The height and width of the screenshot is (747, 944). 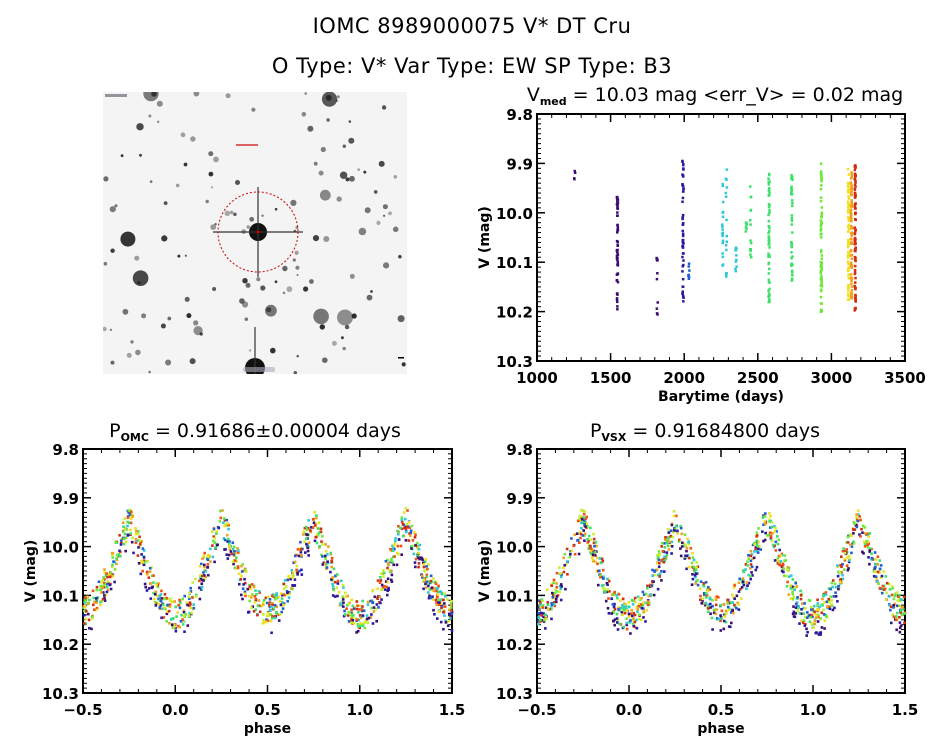 What do you see at coordinates (514, 694) in the screenshot?
I see `y-tick-label: 10.3` at bounding box center [514, 694].